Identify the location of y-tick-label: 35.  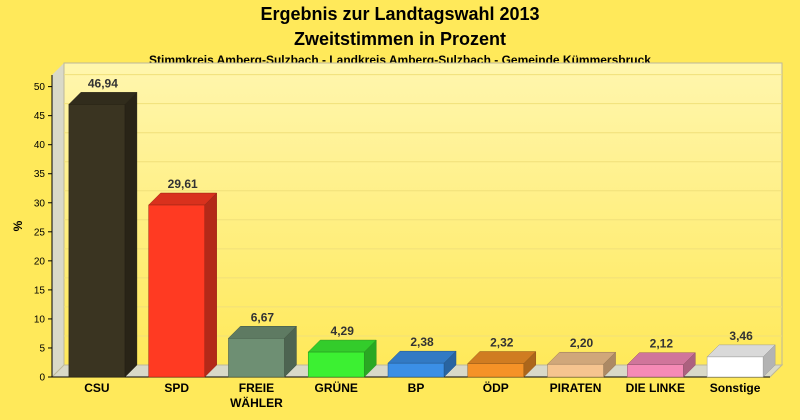
(40, 174).